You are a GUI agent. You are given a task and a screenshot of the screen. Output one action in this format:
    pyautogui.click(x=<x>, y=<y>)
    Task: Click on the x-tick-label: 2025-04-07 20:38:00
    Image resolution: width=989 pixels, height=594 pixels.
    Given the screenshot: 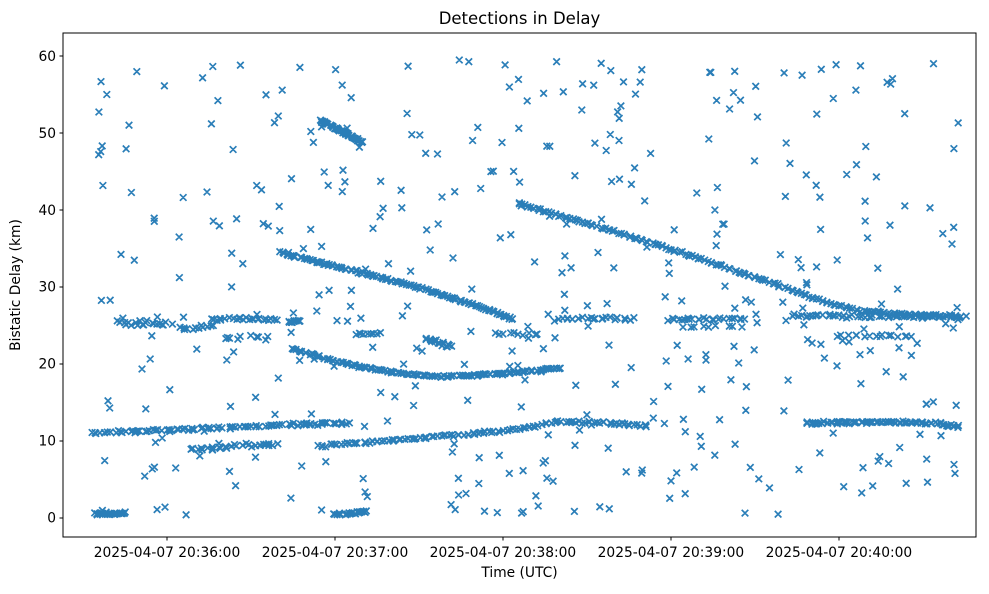 What is the action you would take?
    pyautogui.click(x=503, y=553)
    